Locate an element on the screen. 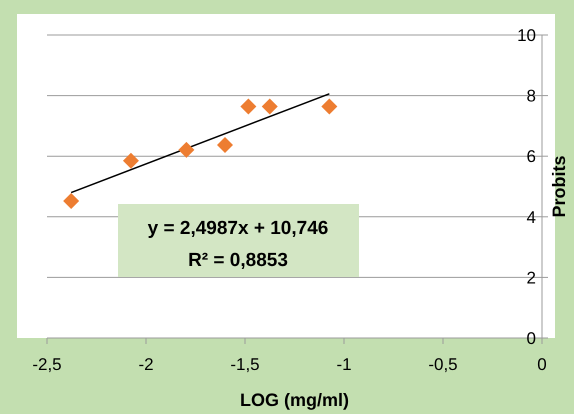 The height and width of the screenshot is (414, 574). x-axis-title: LOG (mg/ml) is located at coordinates (294, 400).